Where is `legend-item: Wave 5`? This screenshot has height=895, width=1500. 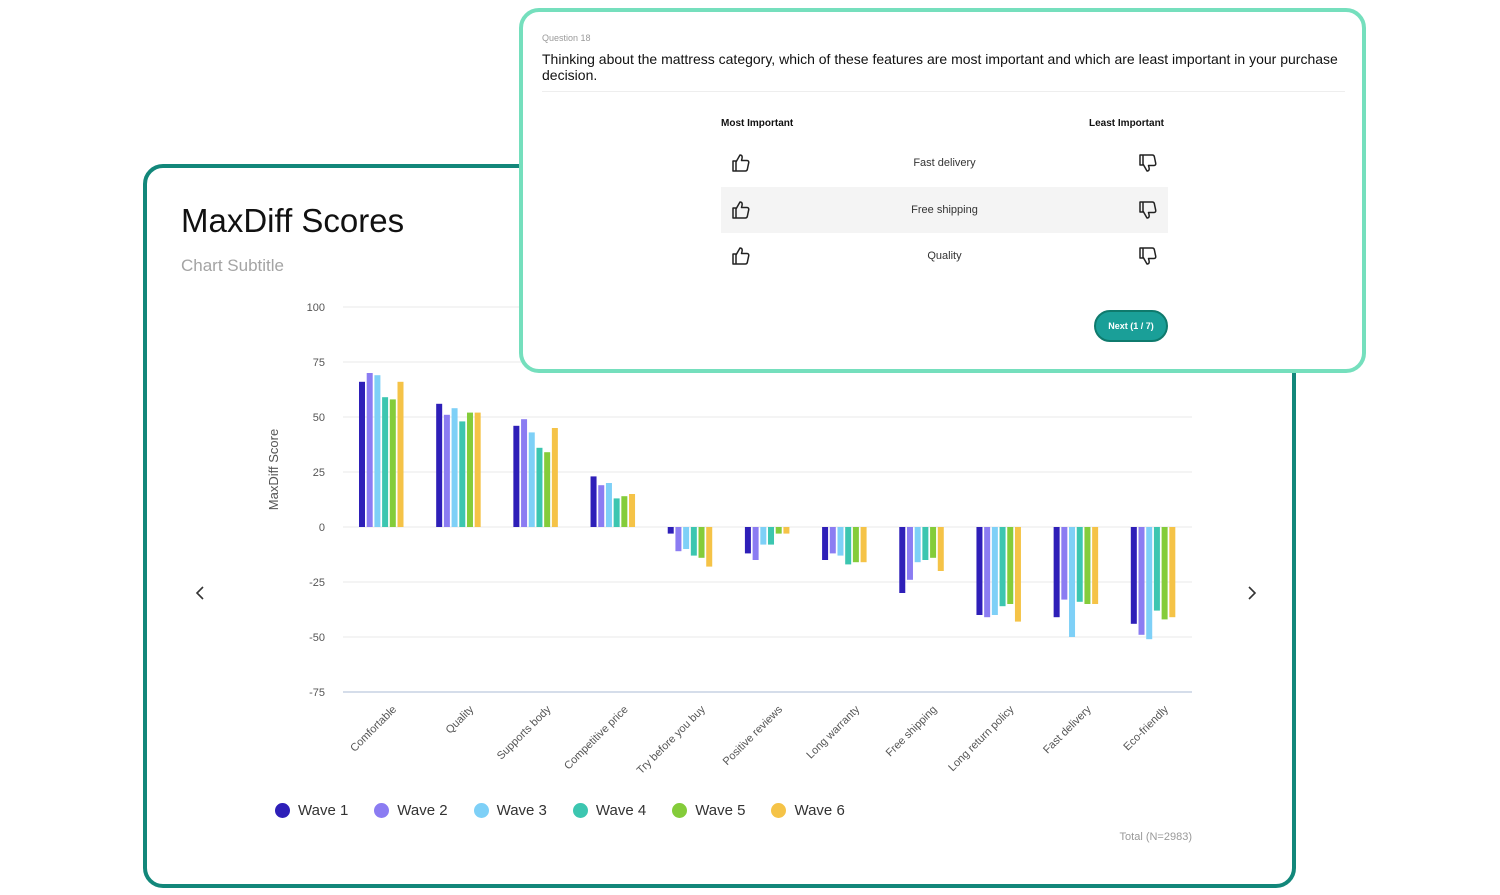 legend-item: Wave 5 is located at coordinates (708, 810).